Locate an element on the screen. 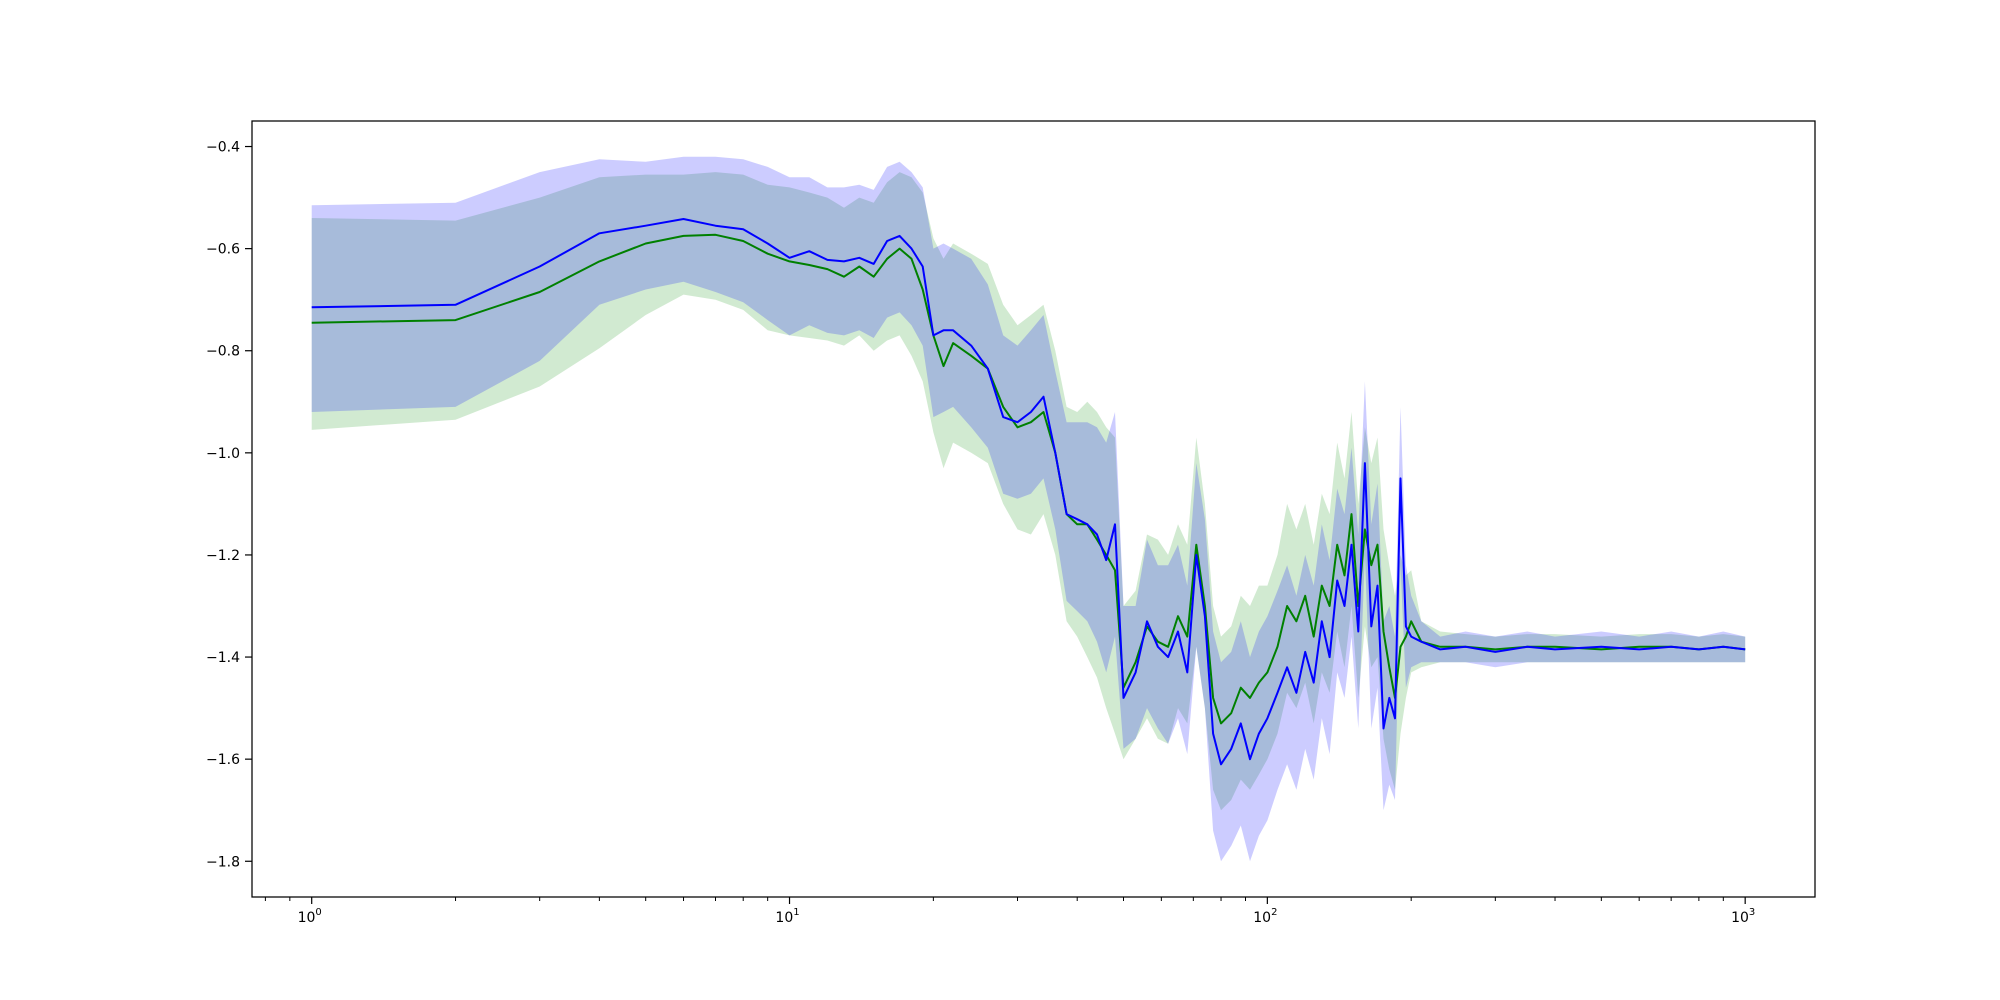 This screenshot has width=2000, height=1000. y-tick-label: −0.6 is located at coordinates (223, 250).